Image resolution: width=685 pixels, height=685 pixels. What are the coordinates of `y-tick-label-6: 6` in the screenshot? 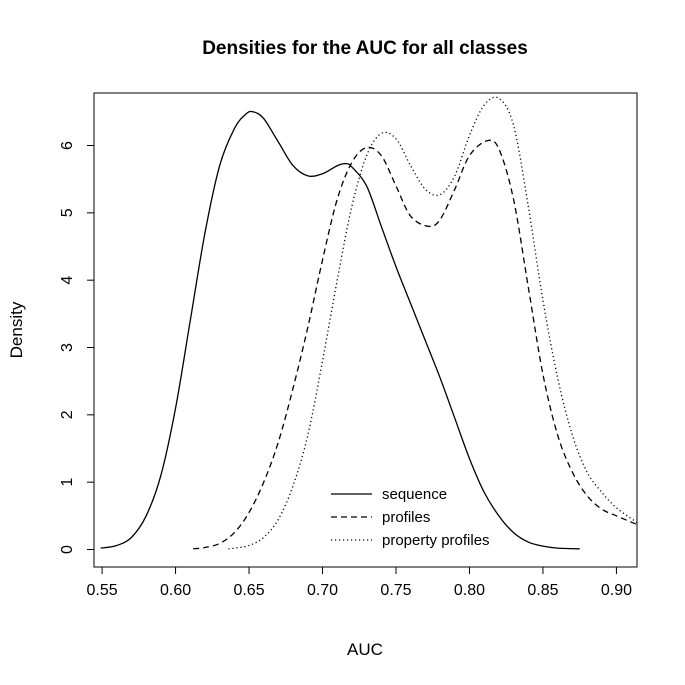 It's located at (67, 145).